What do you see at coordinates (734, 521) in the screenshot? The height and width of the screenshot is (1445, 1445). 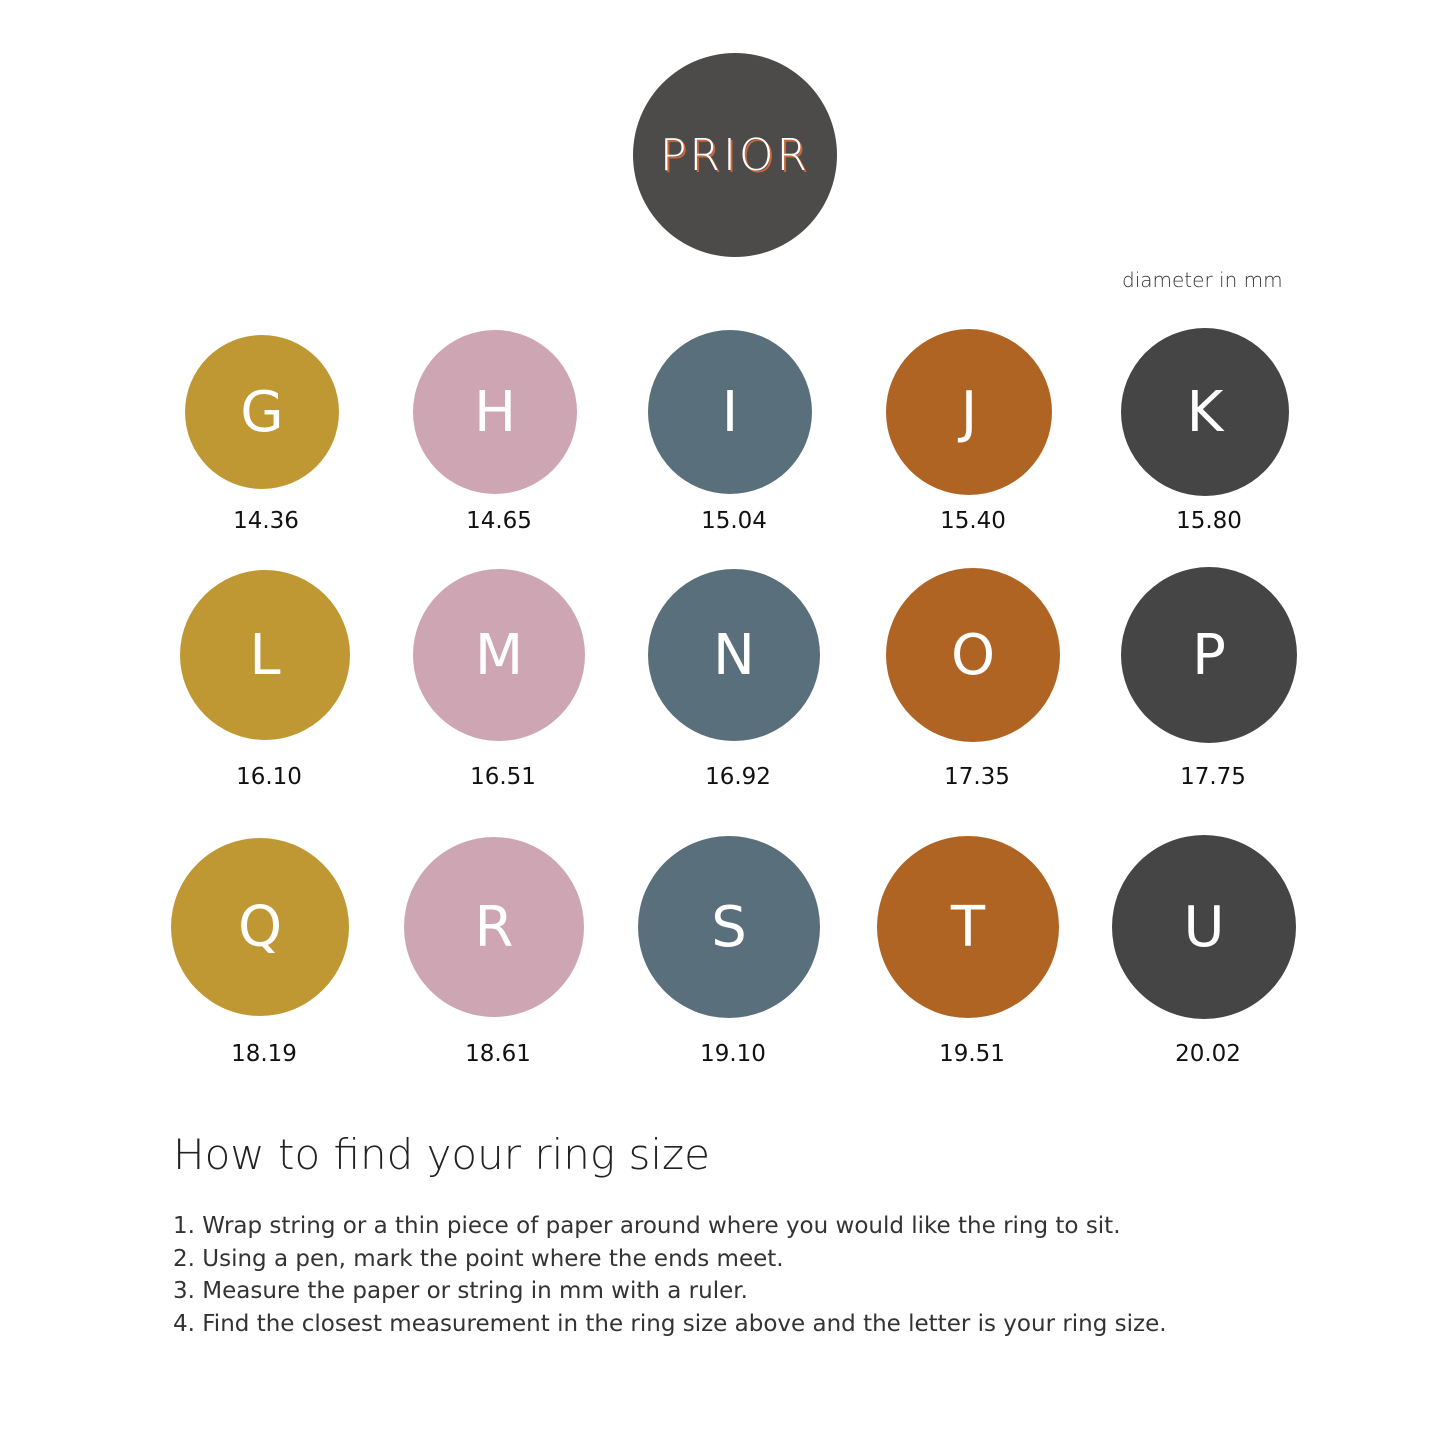 I see `ring-diameter: 15.04` at bounding box center [734, 521].